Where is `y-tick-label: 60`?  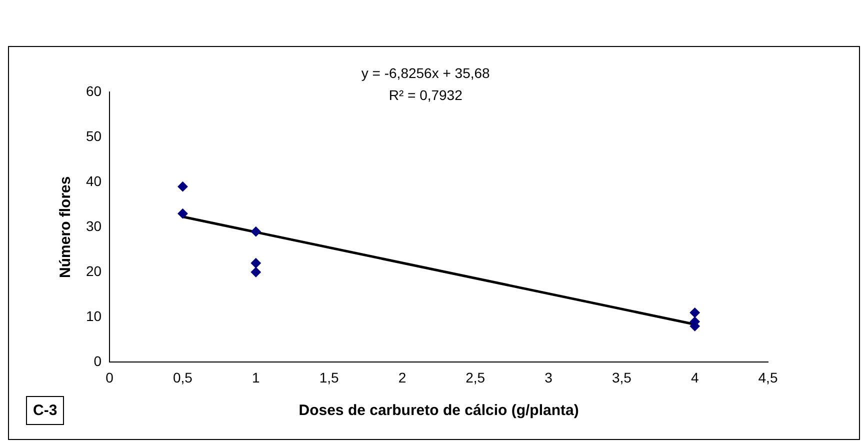
y-tick-label: 60 is located at coordinates (94, 90).